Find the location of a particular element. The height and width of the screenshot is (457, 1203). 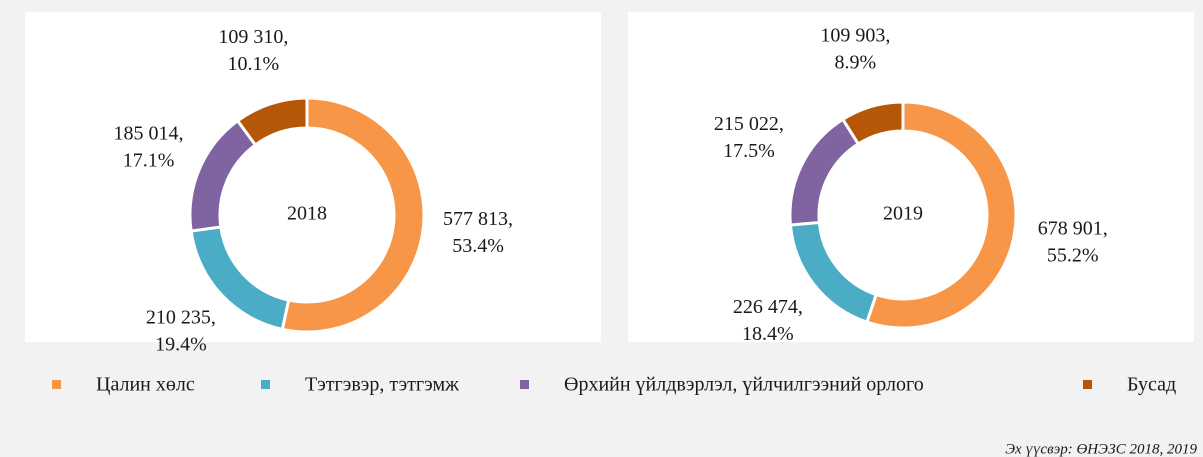

data-label: 17.1% is located at coordinates (149, 161).